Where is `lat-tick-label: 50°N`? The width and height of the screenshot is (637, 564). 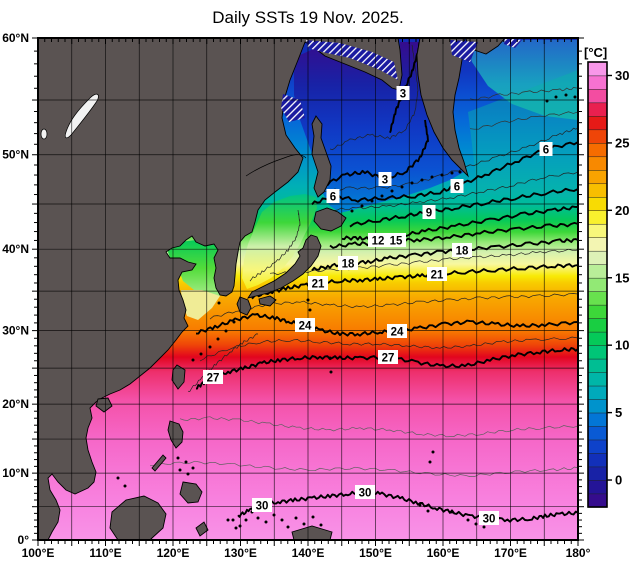 lat-tick-label: 50°N is located at coordinates (15, 155).